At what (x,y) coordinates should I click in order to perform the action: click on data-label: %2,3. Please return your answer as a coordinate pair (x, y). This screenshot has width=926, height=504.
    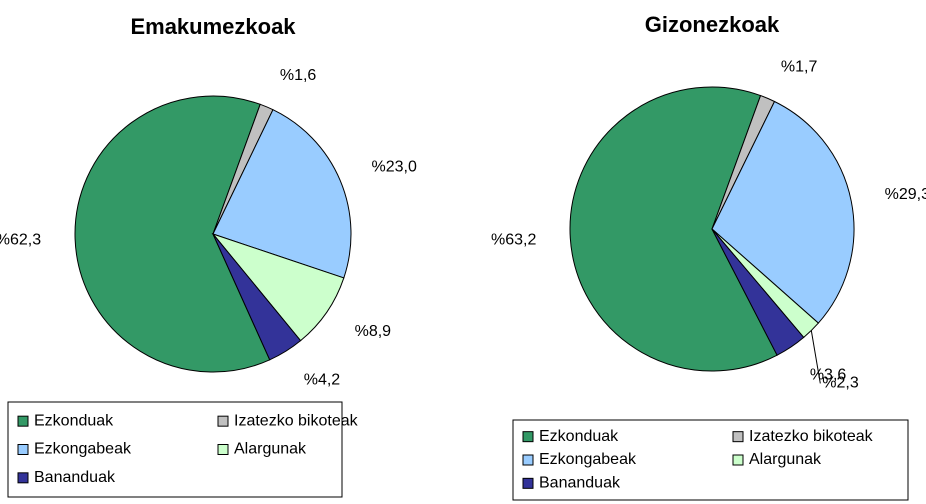
    Looking at the image, I should click on (840, 383).